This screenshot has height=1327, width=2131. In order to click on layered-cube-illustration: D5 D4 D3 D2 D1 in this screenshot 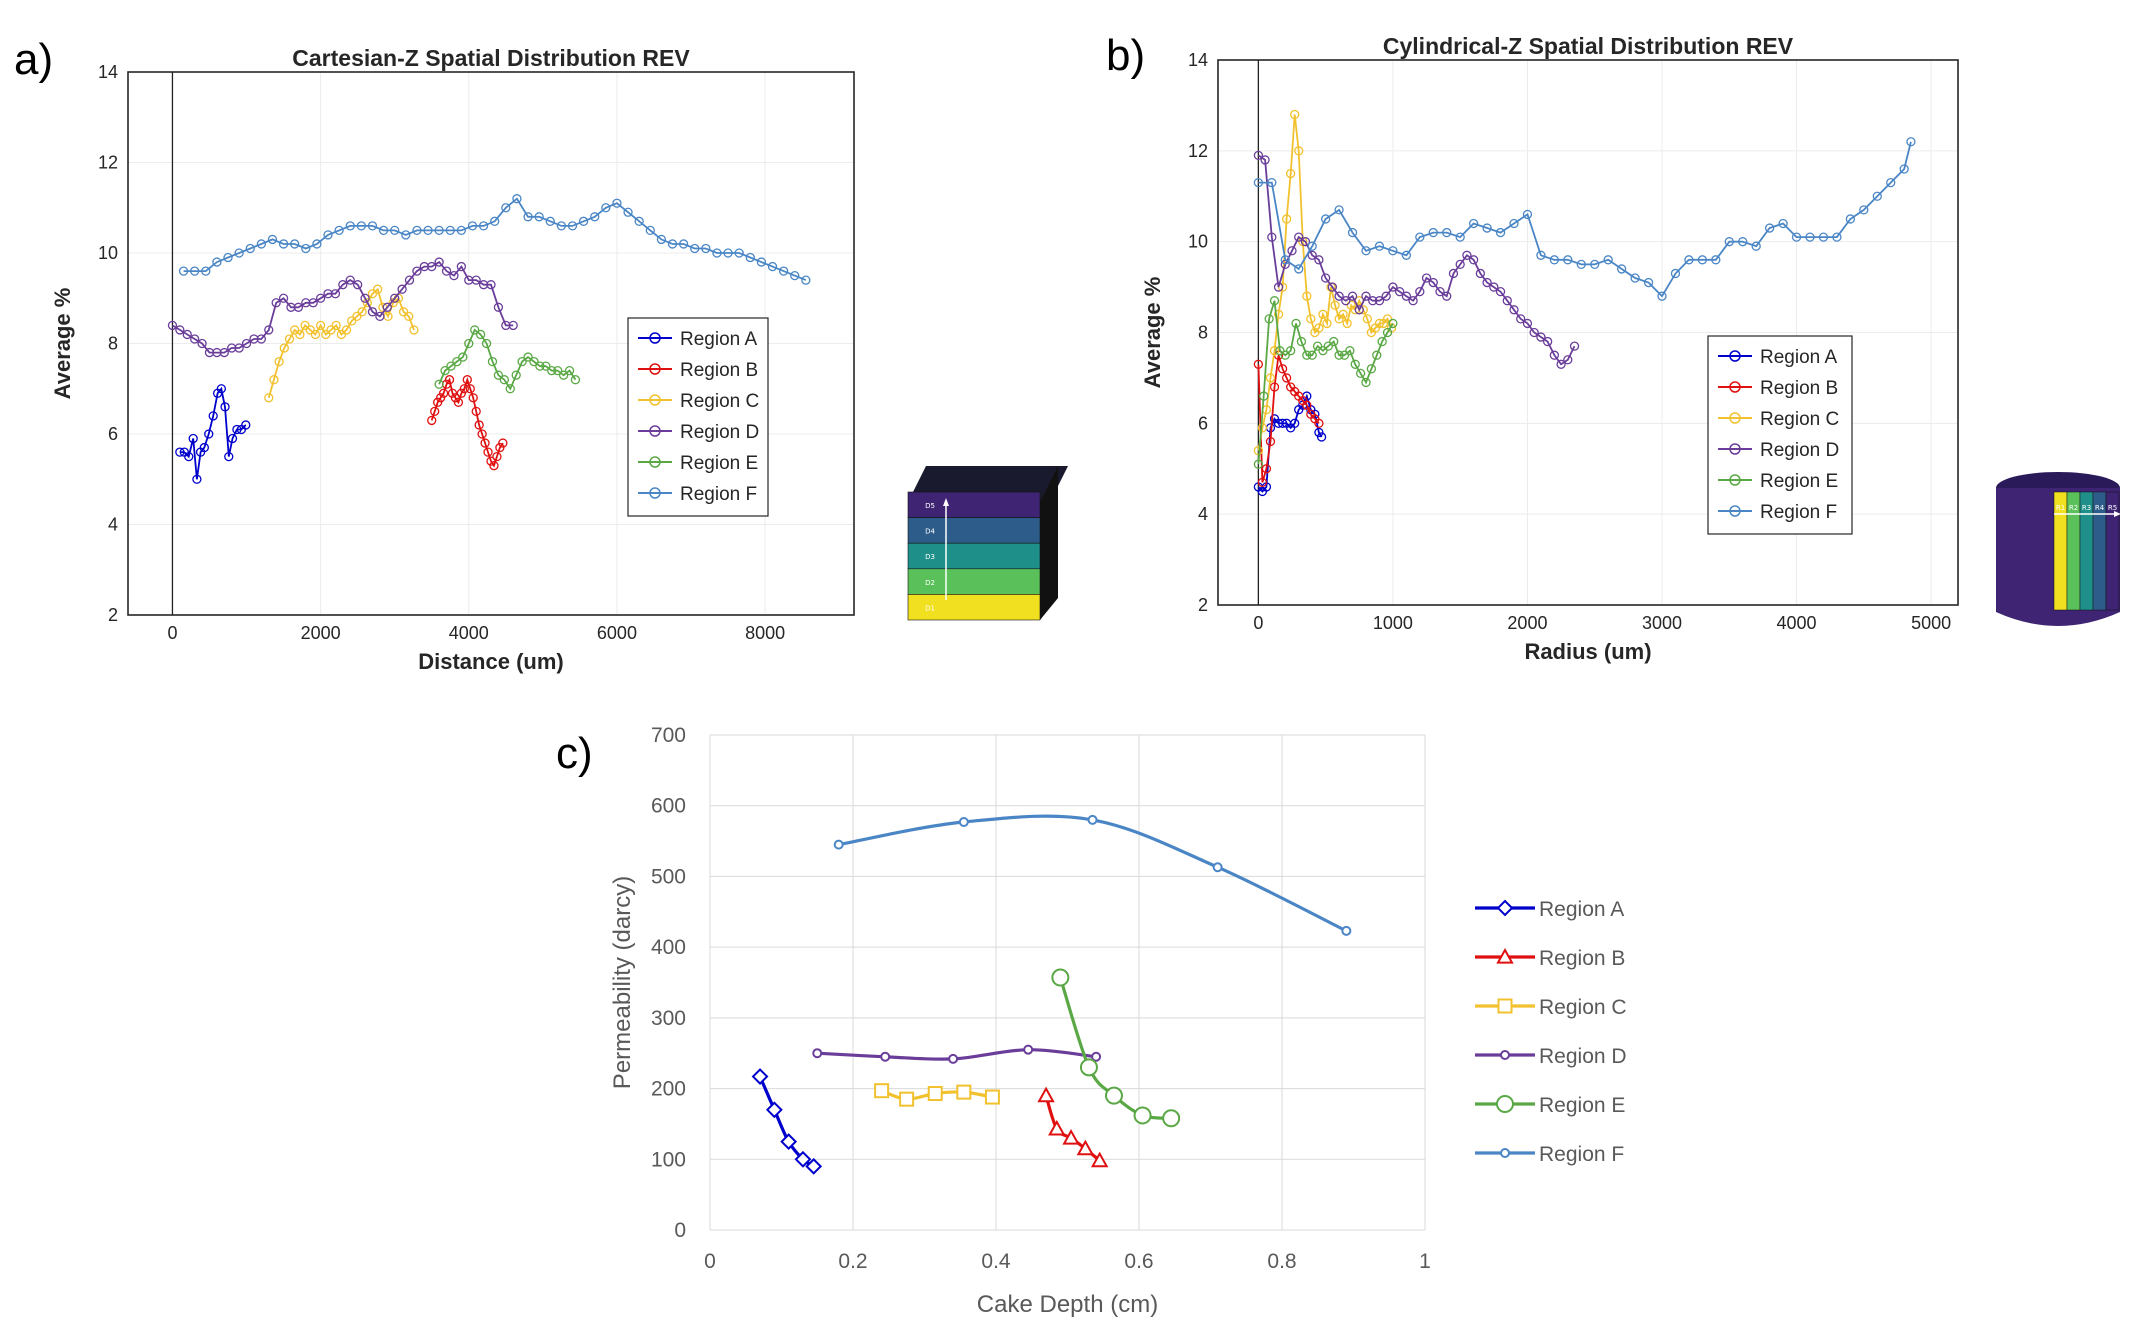, I will do `click(987, 543)`.